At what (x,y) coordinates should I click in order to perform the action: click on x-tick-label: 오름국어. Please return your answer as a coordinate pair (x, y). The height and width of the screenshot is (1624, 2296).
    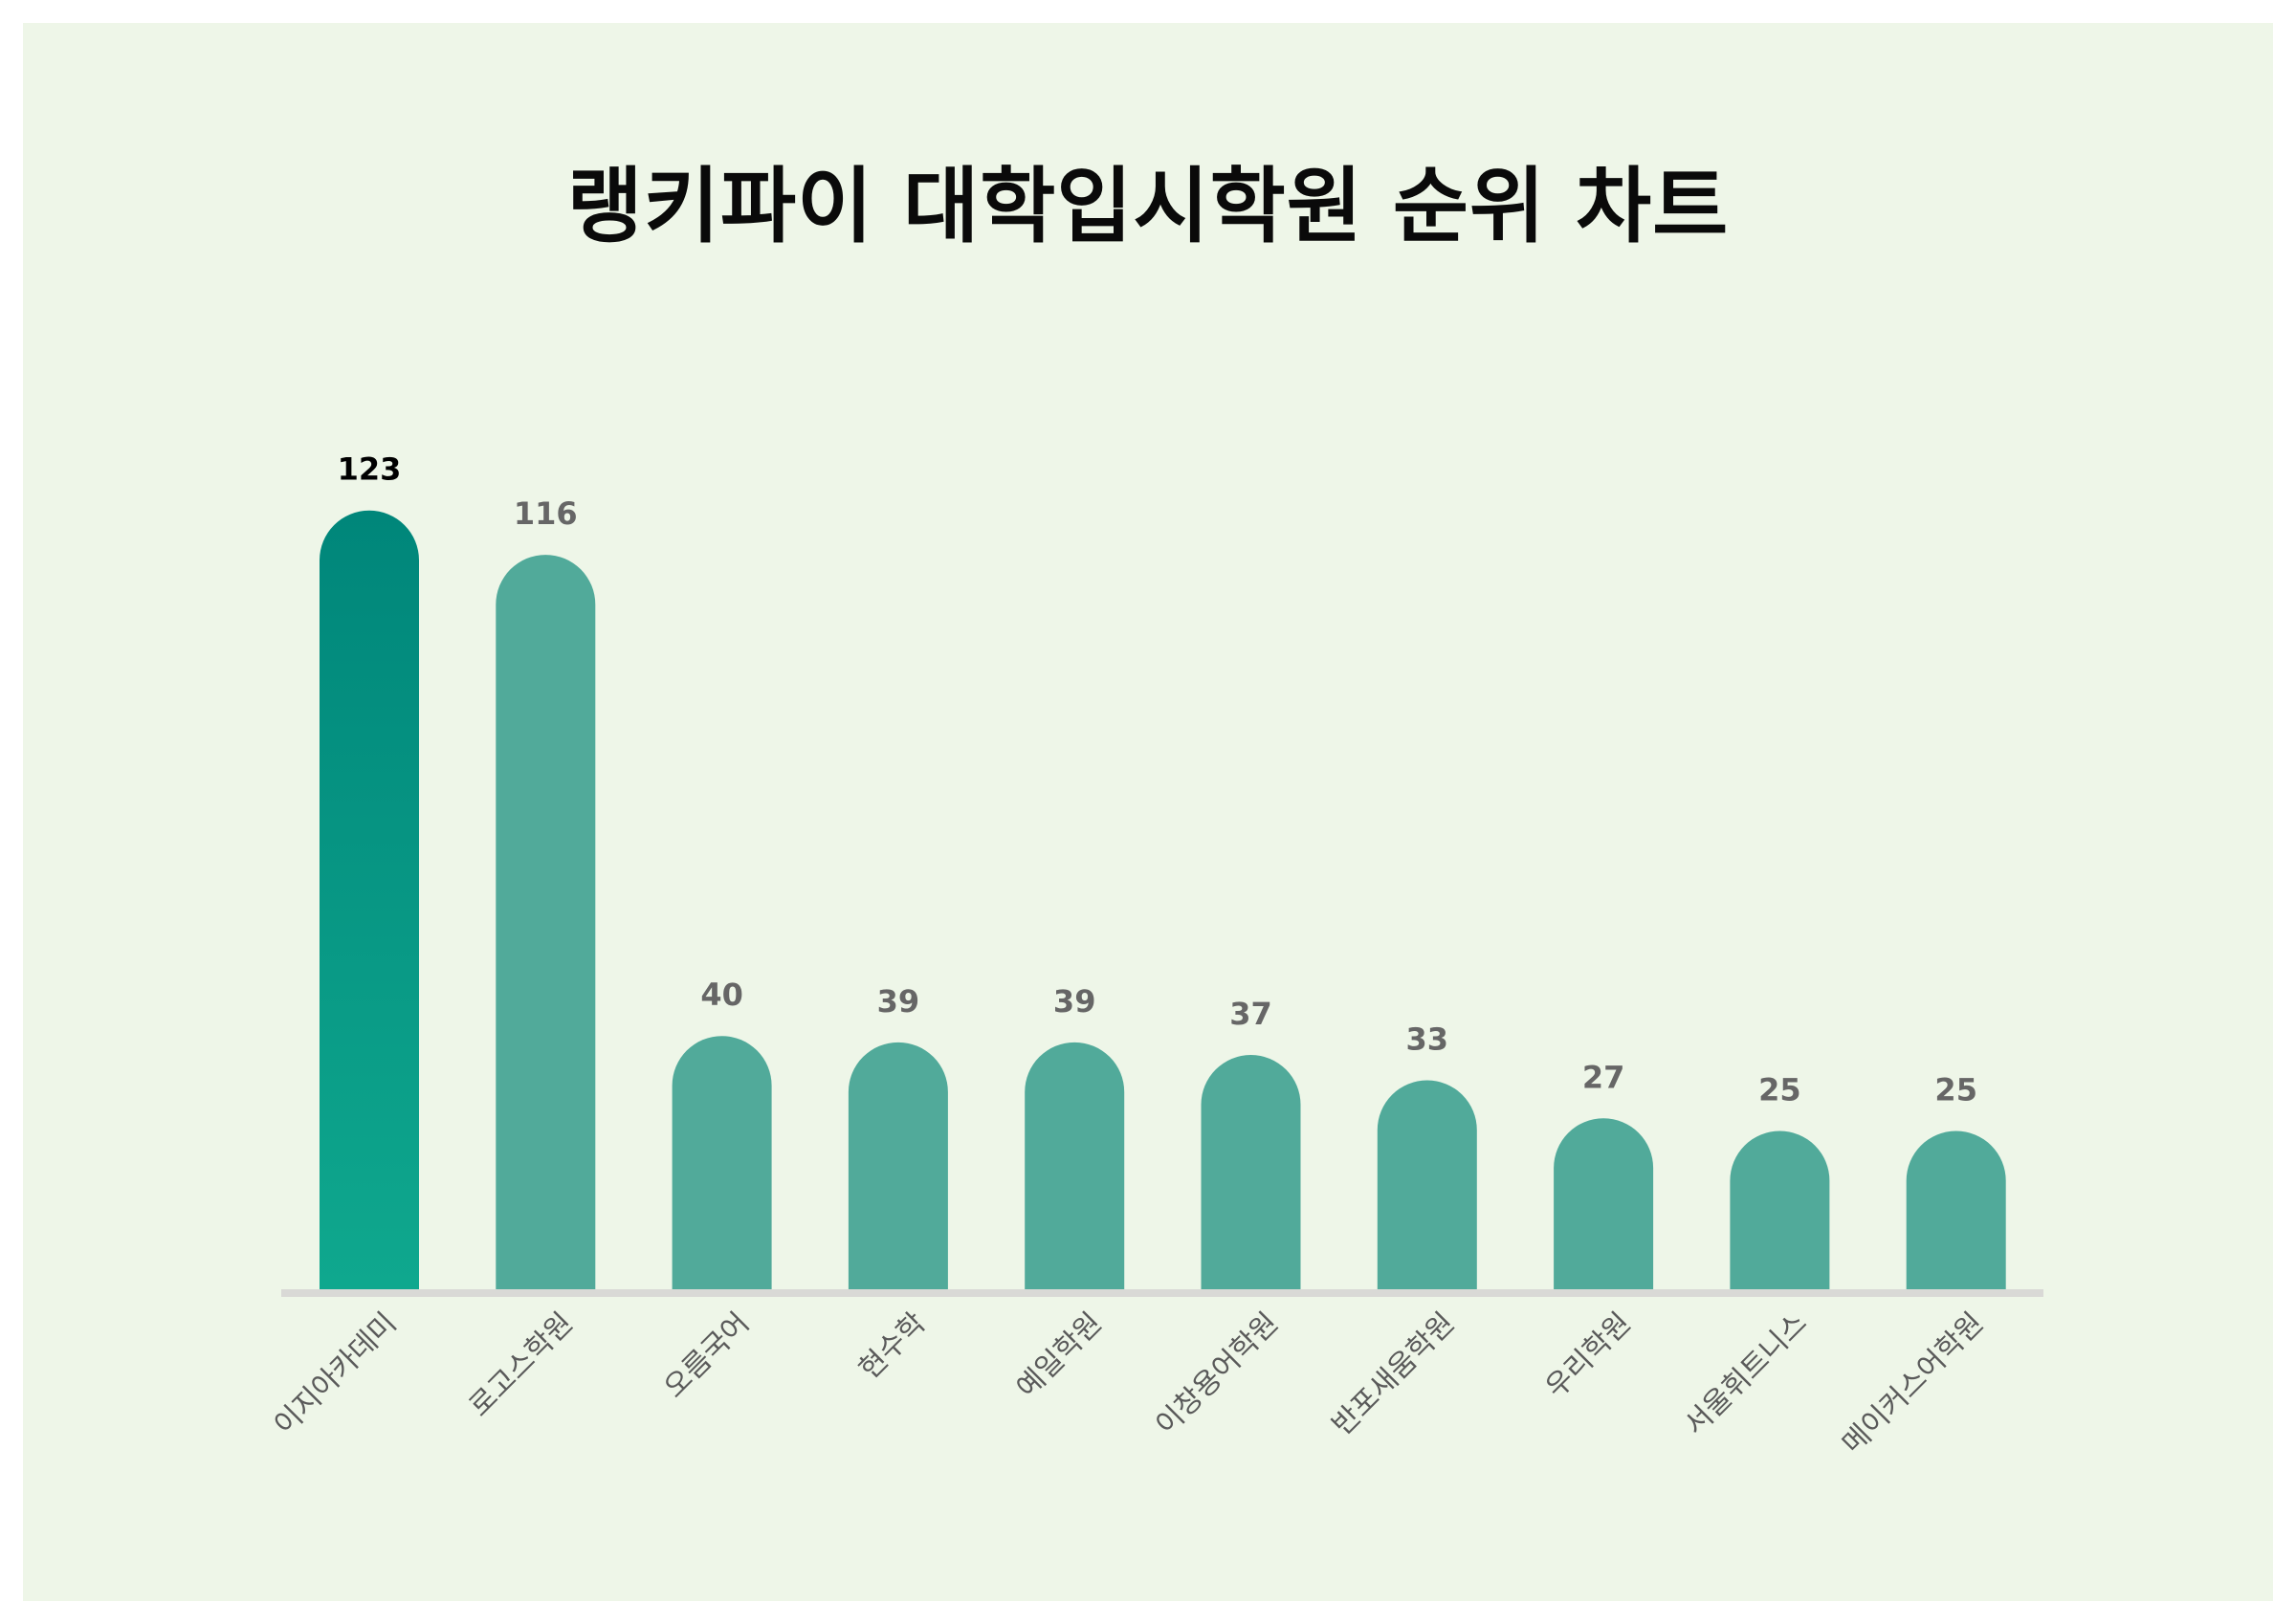
    Looking at the image, I should click on (707, 1356).